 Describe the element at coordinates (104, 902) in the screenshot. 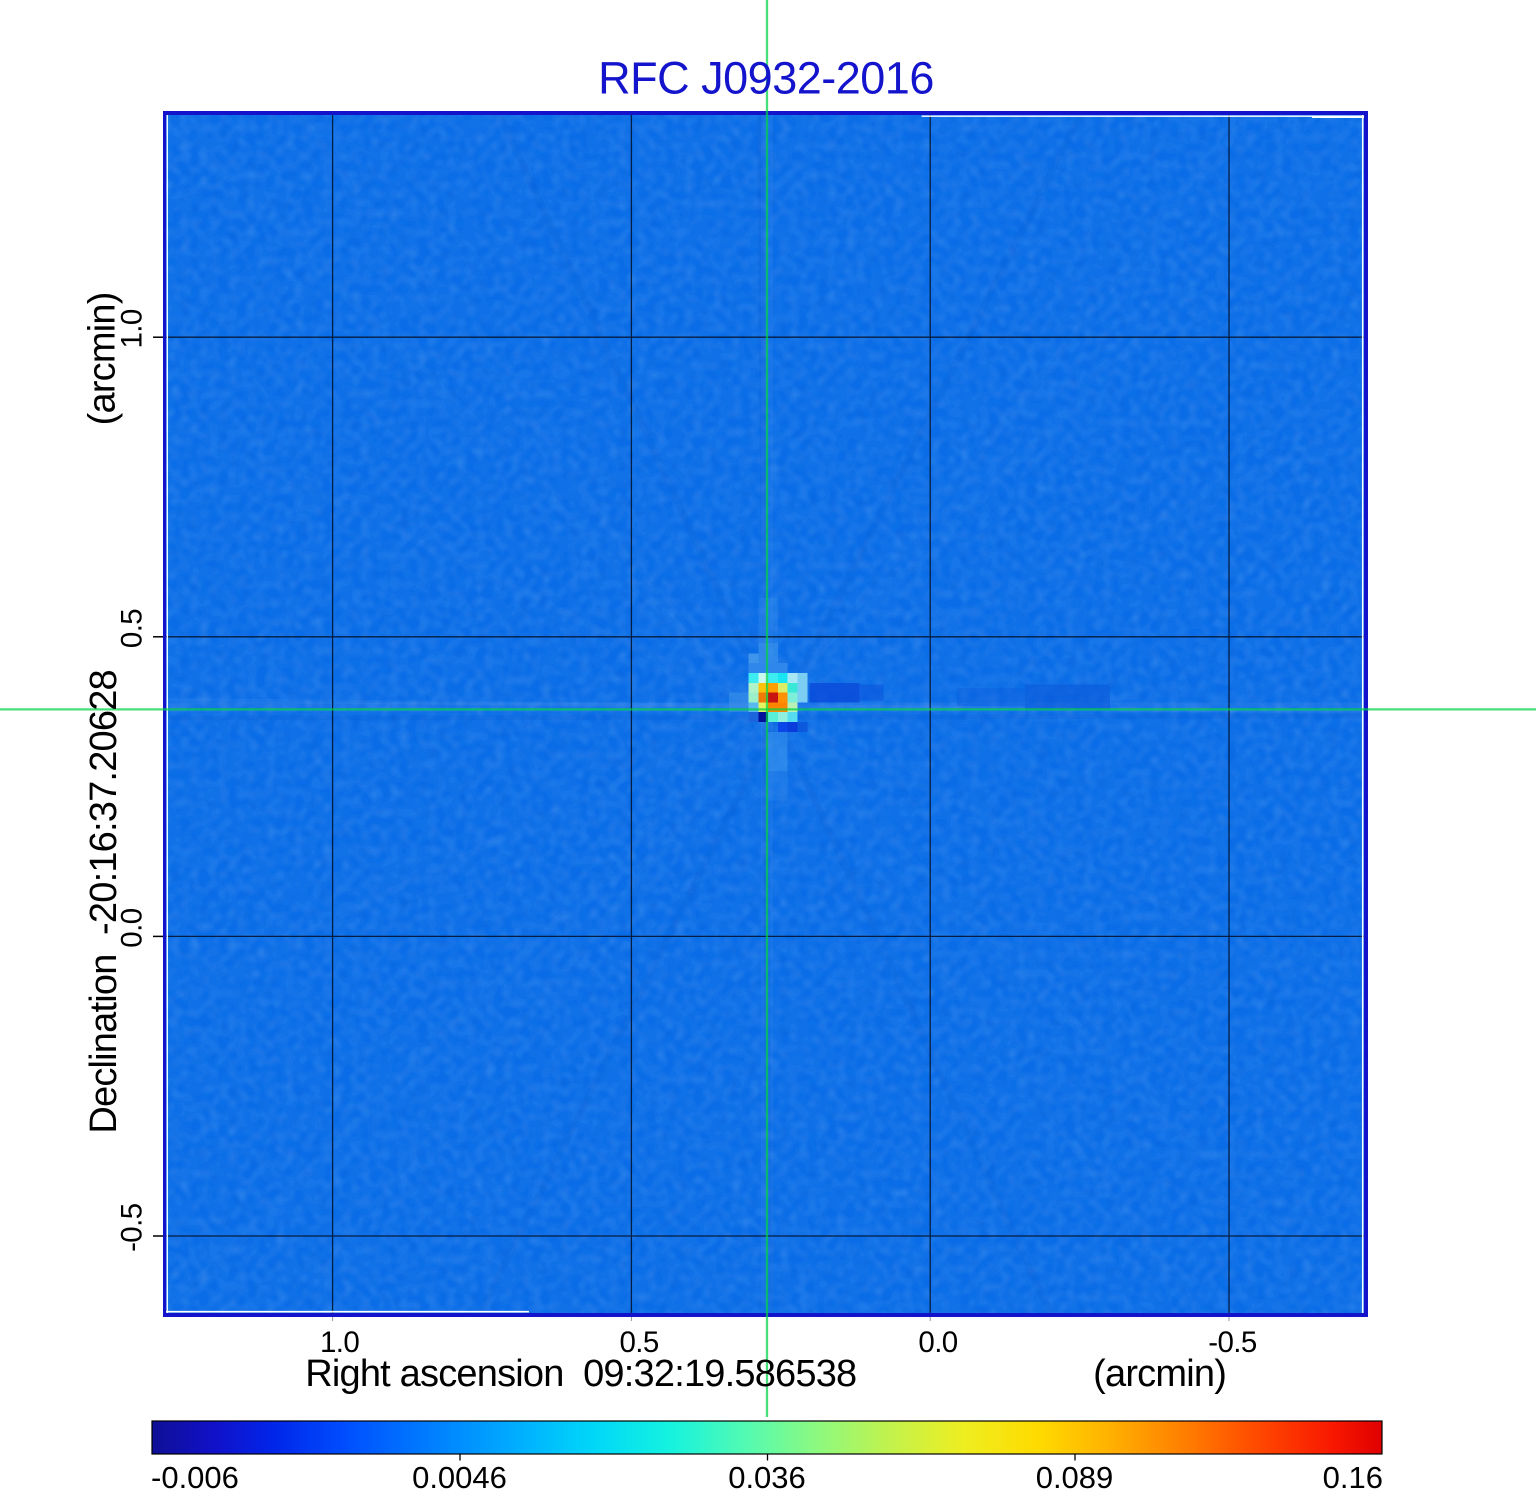

I see `svg-text: Declination -20:16:37.20628` at that location.